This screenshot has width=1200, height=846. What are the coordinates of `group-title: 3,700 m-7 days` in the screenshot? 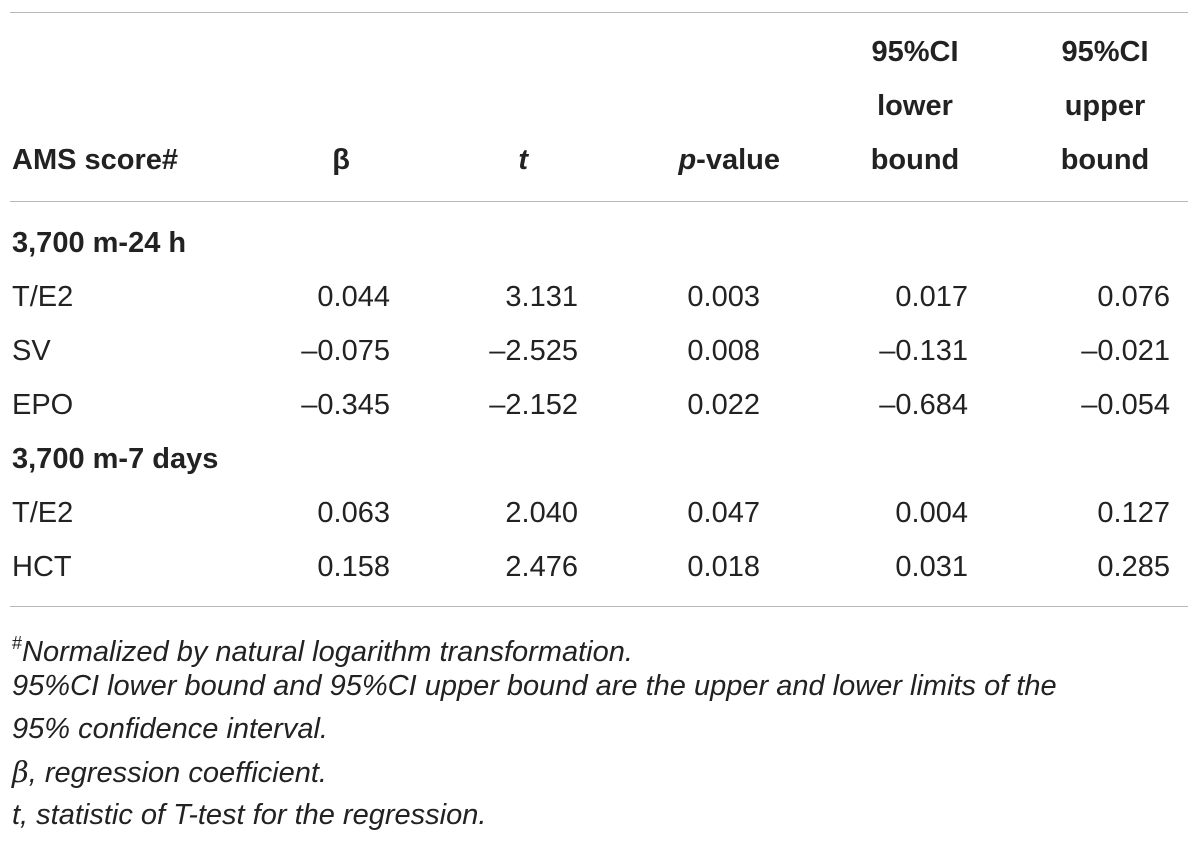 It's located at (115, 459).